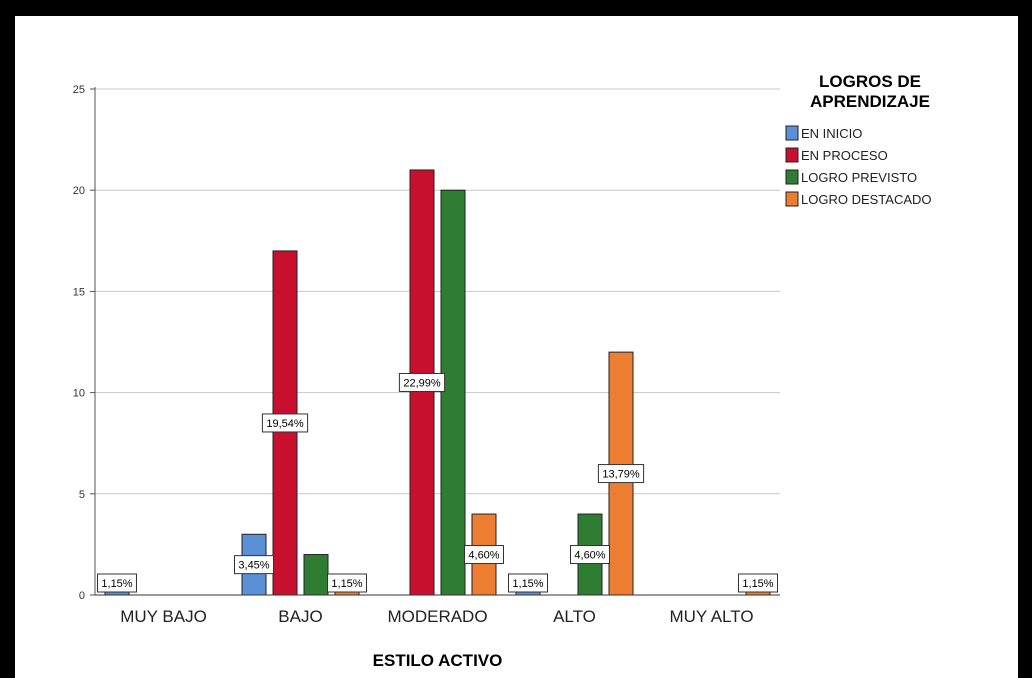 The width and height of the screenshot is (1032, 678). I want to click on data-label: 3,45%, so click(254, 565).